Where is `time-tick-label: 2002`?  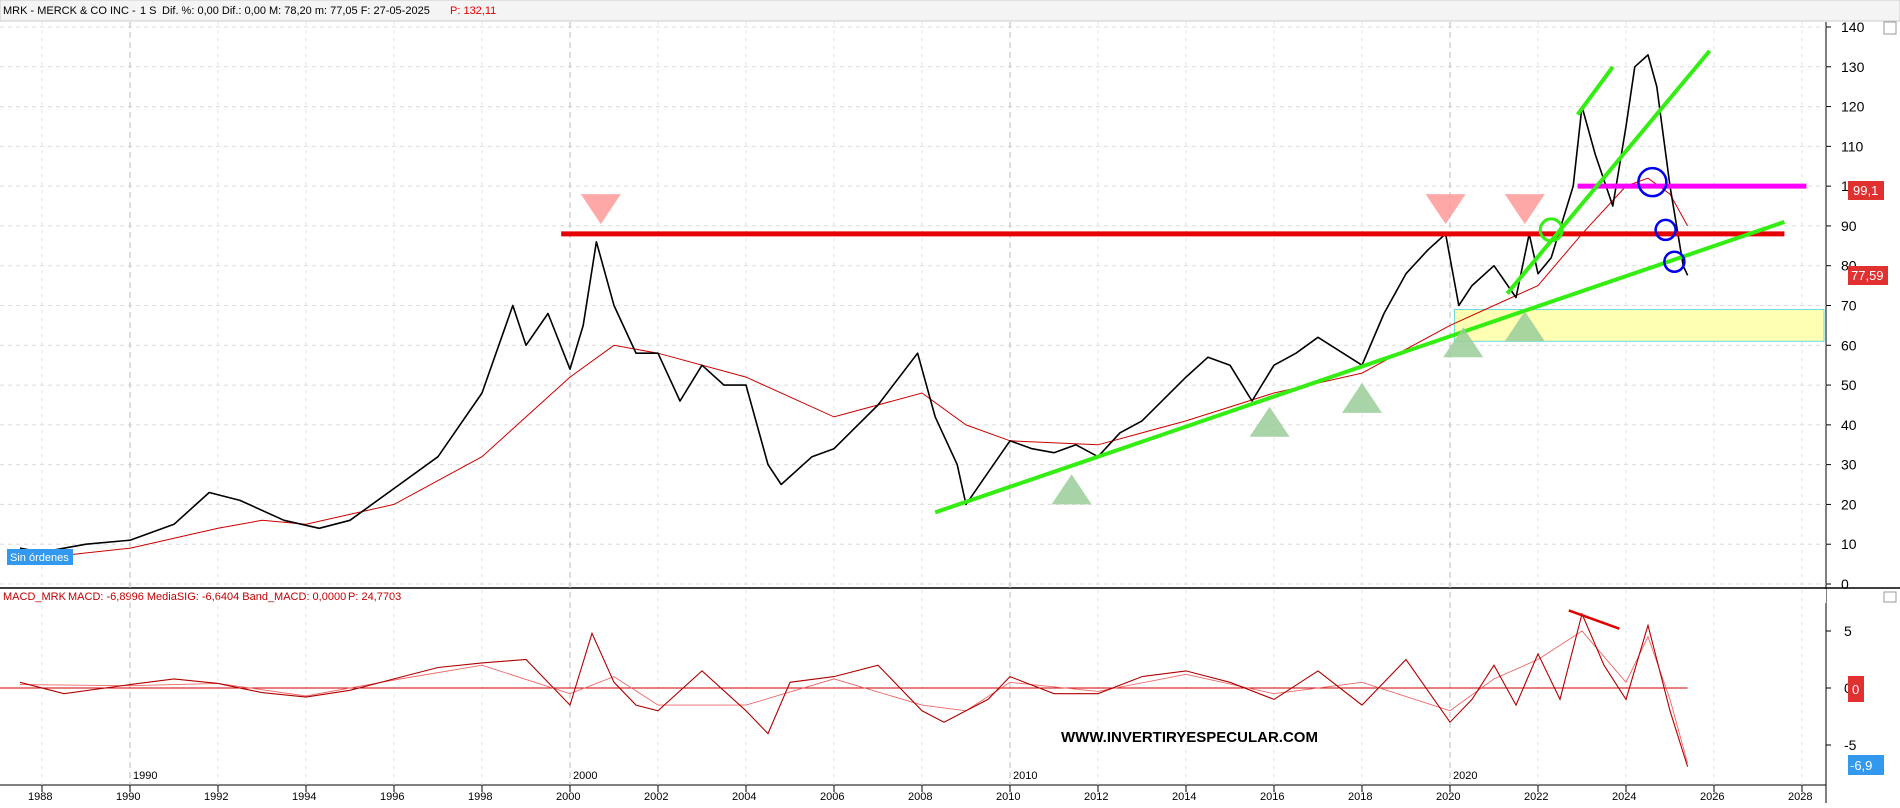
time-tick-label: 2002 is located at coordinates (656, 797).